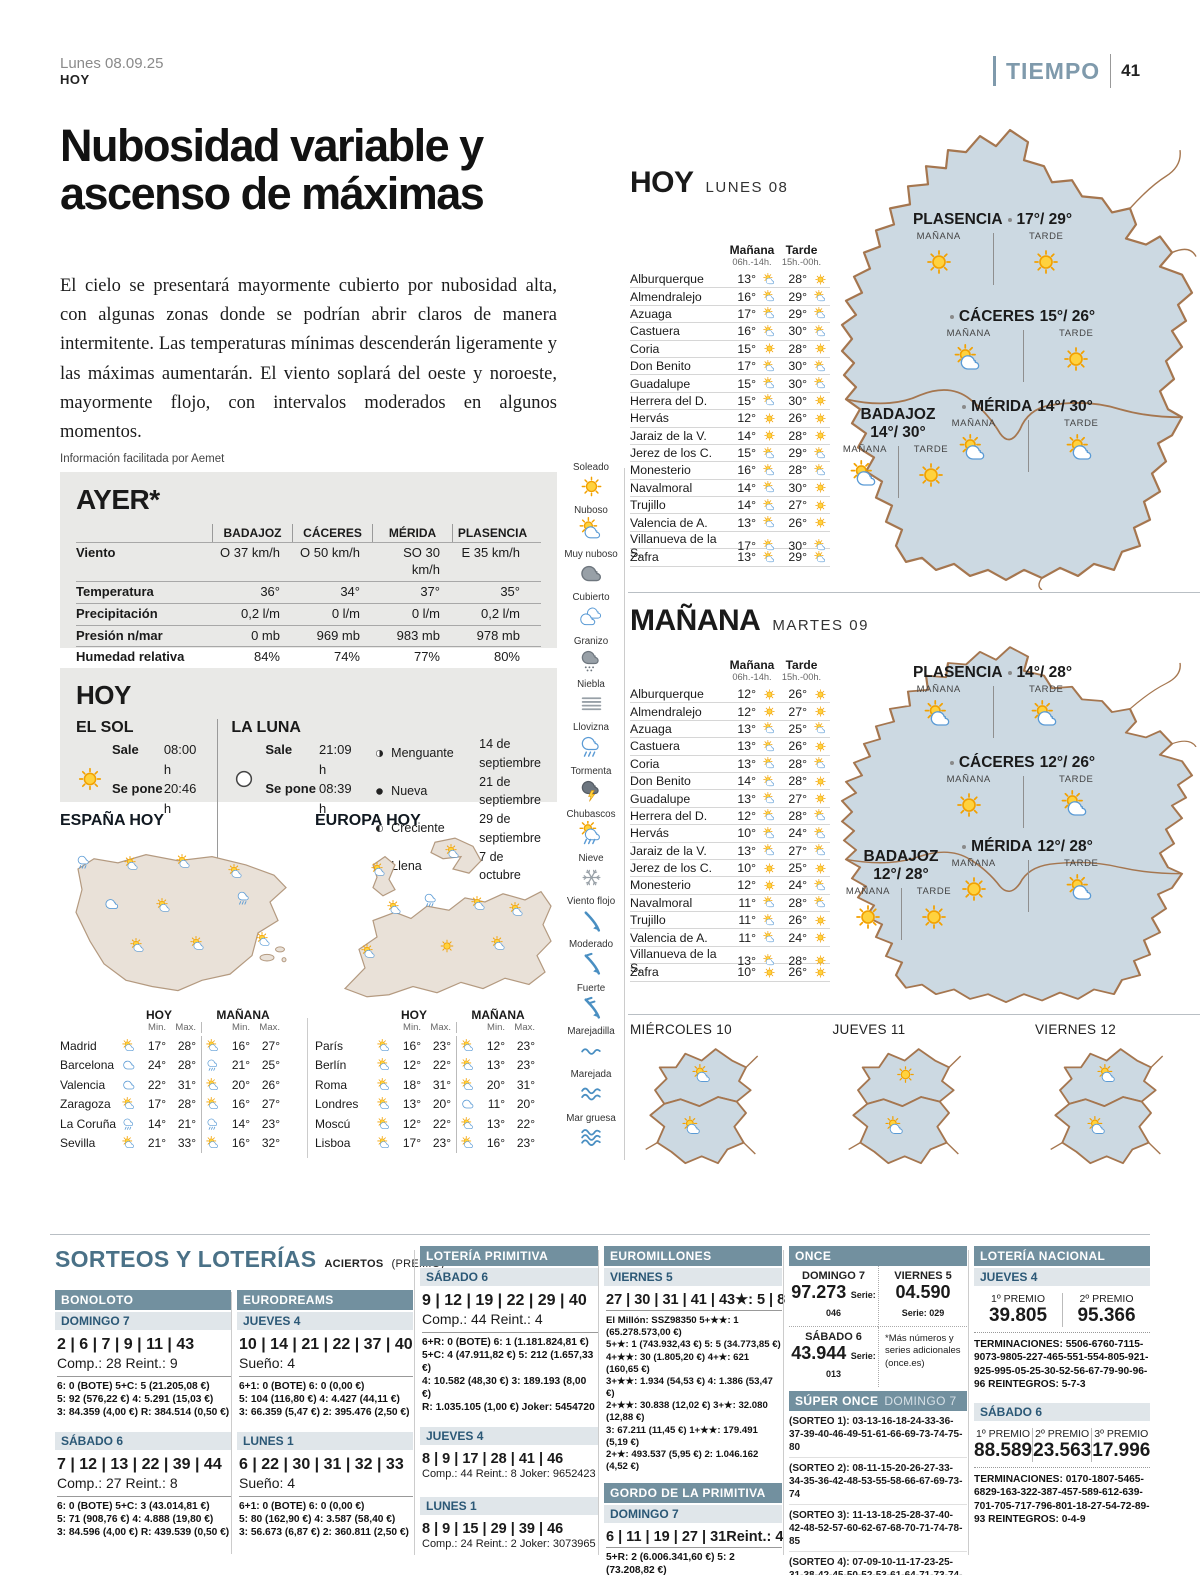 This screenshot has height=1575, width=1200. I want to click on today-max: 28°, so click(186, 1104).